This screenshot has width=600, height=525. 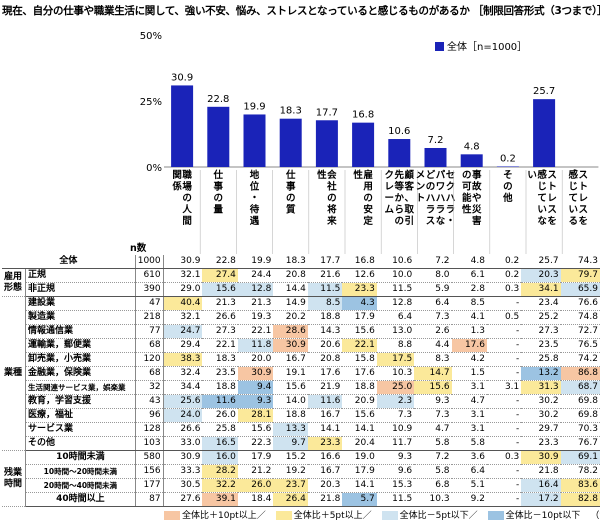 What do you see at coordinates (477, 175) in the screenshot?
I see `category-label-char: 事` at bounding box center [477, 175].